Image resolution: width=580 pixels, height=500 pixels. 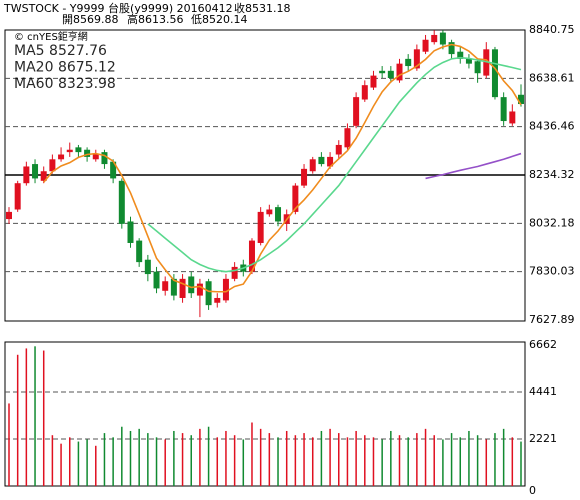 What do you see at coordinates (543, 391) in the screenshot?
I see `volume-tick-label: 4441` at bounding box center [543, 391].